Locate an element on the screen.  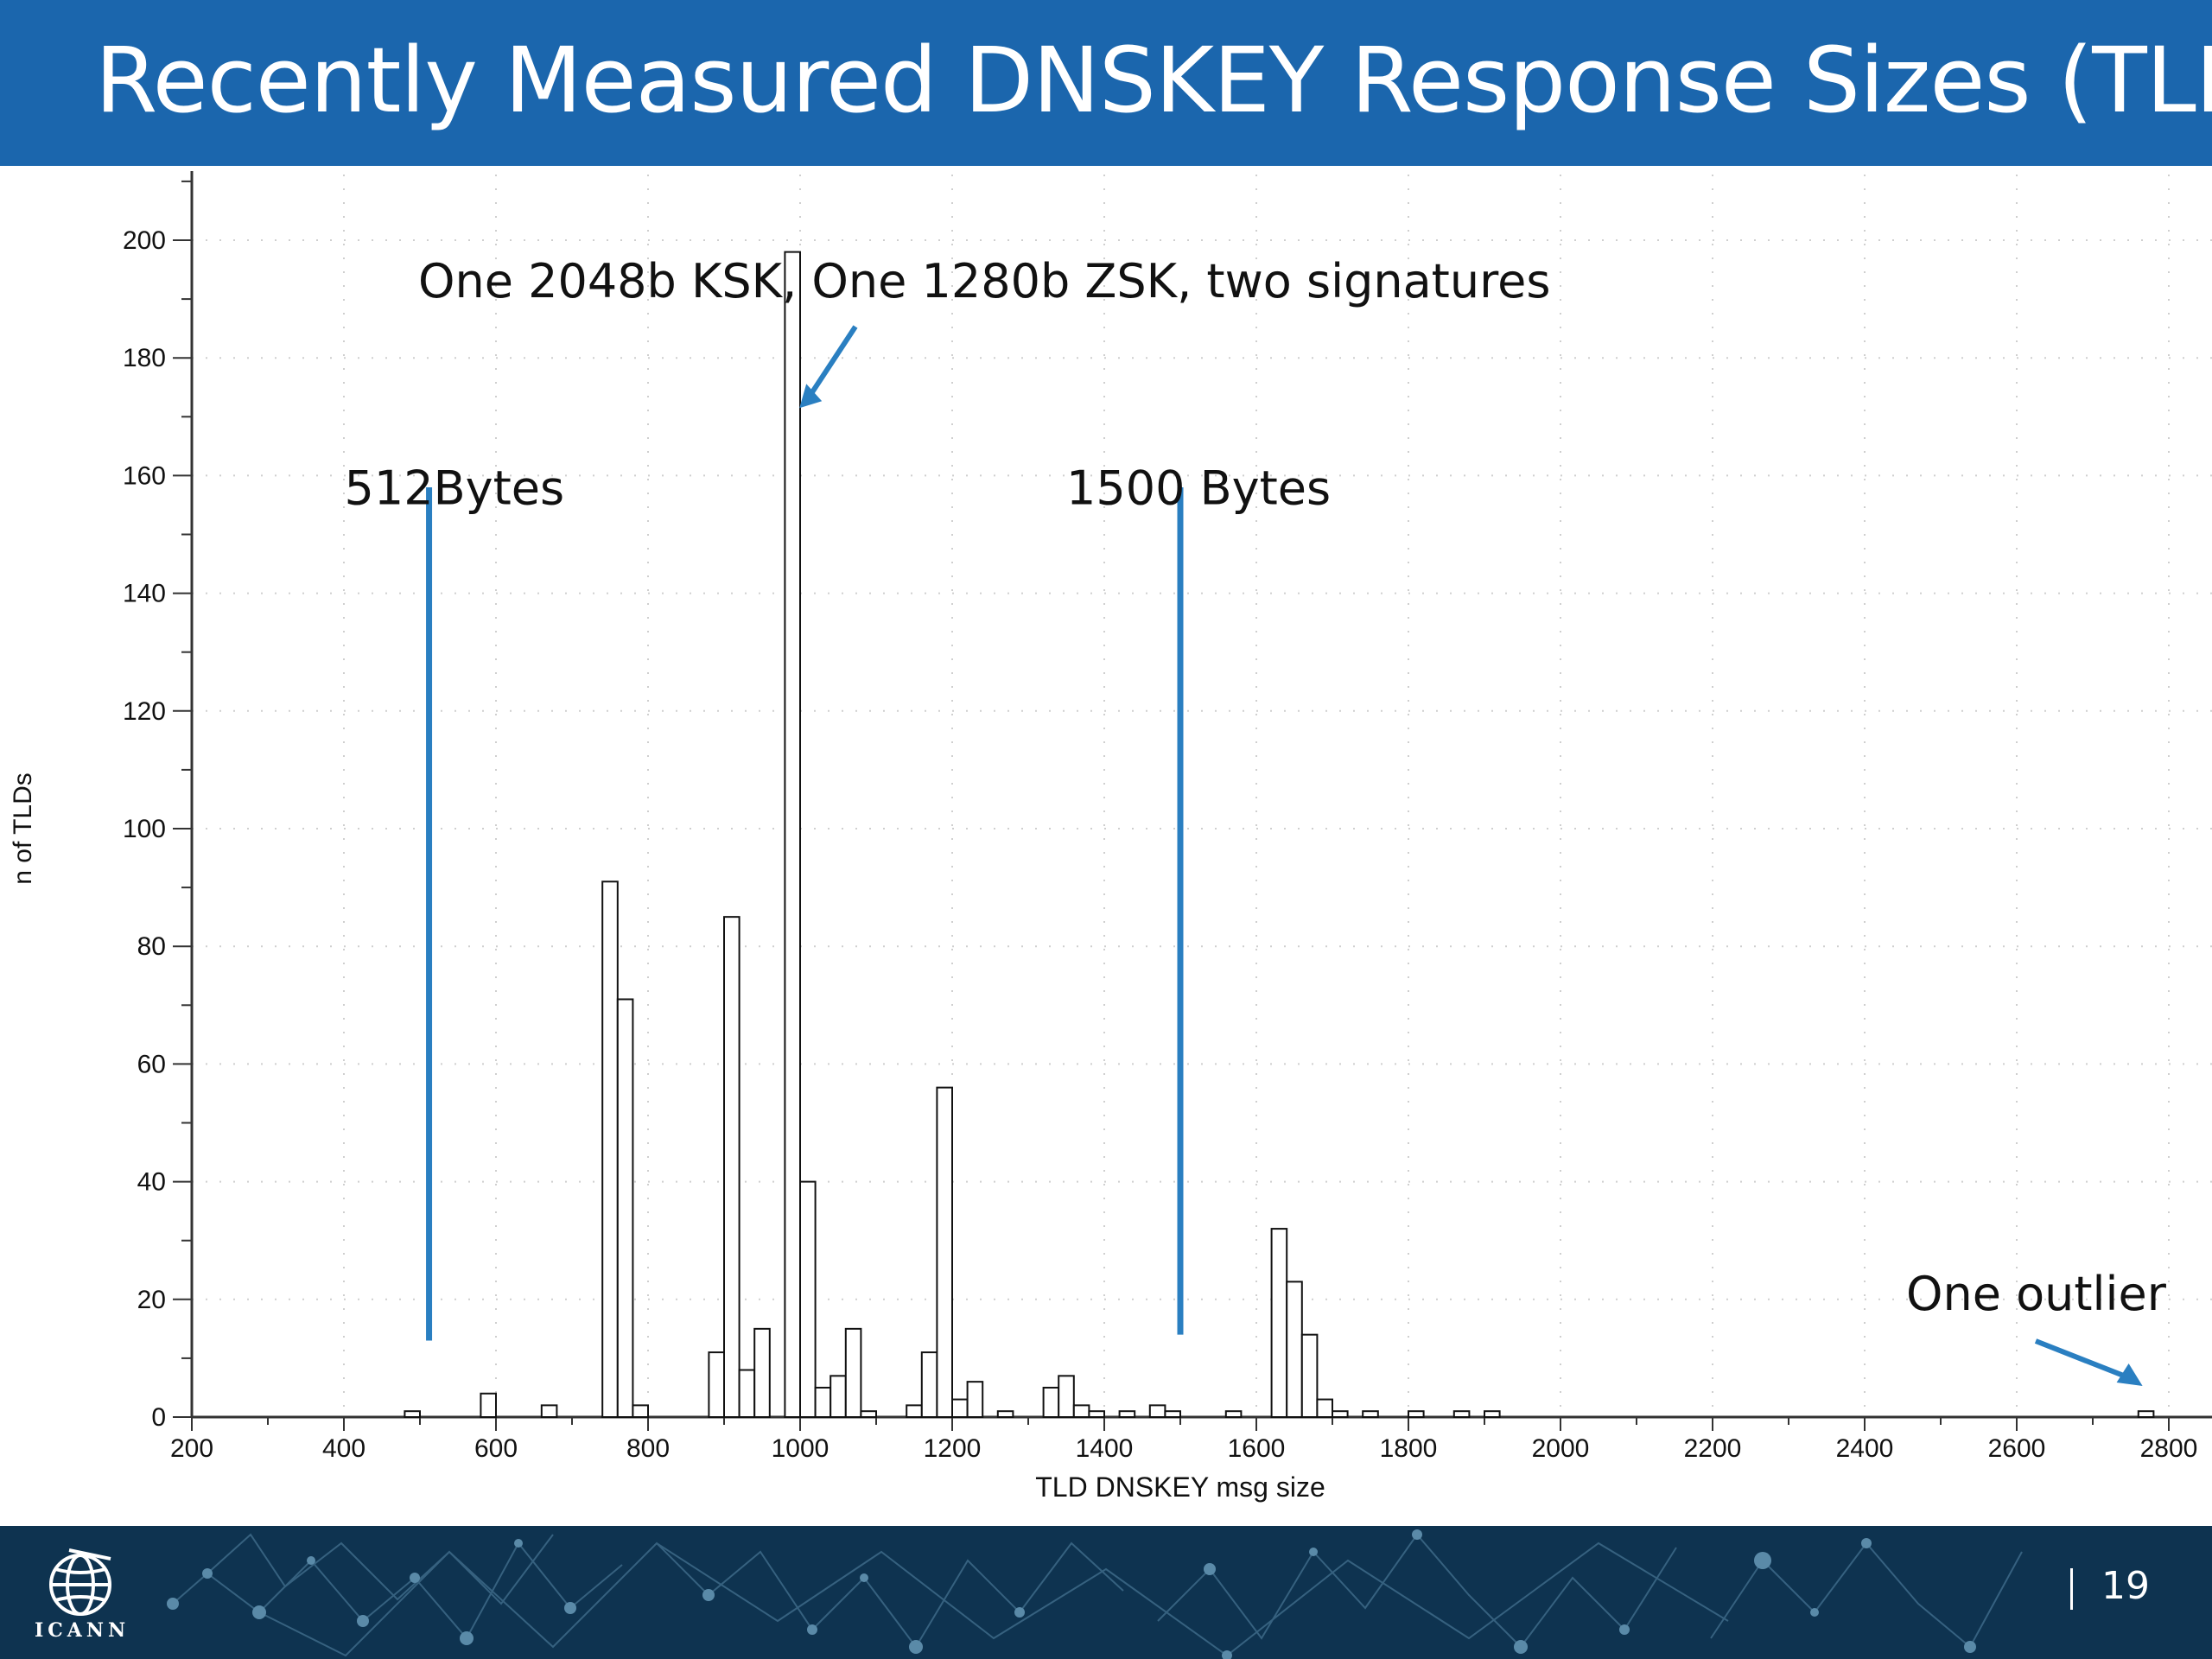
y-tick-label: 160 is located at coordinates (144, 475).